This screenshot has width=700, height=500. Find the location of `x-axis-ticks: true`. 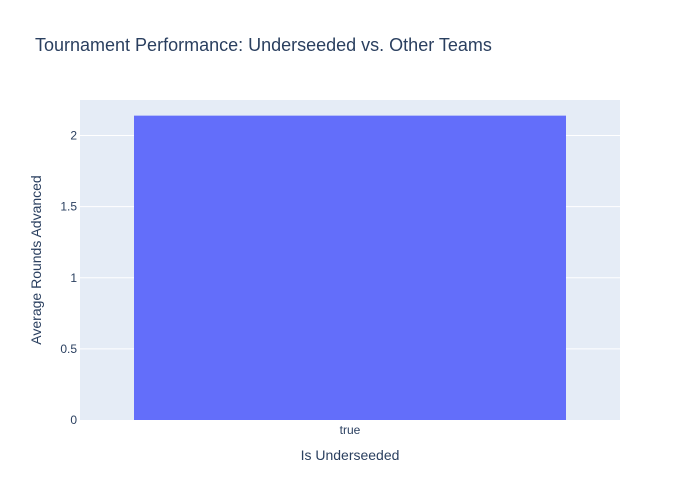

x-axis-ticks: true is located at coordinates (350, 430).